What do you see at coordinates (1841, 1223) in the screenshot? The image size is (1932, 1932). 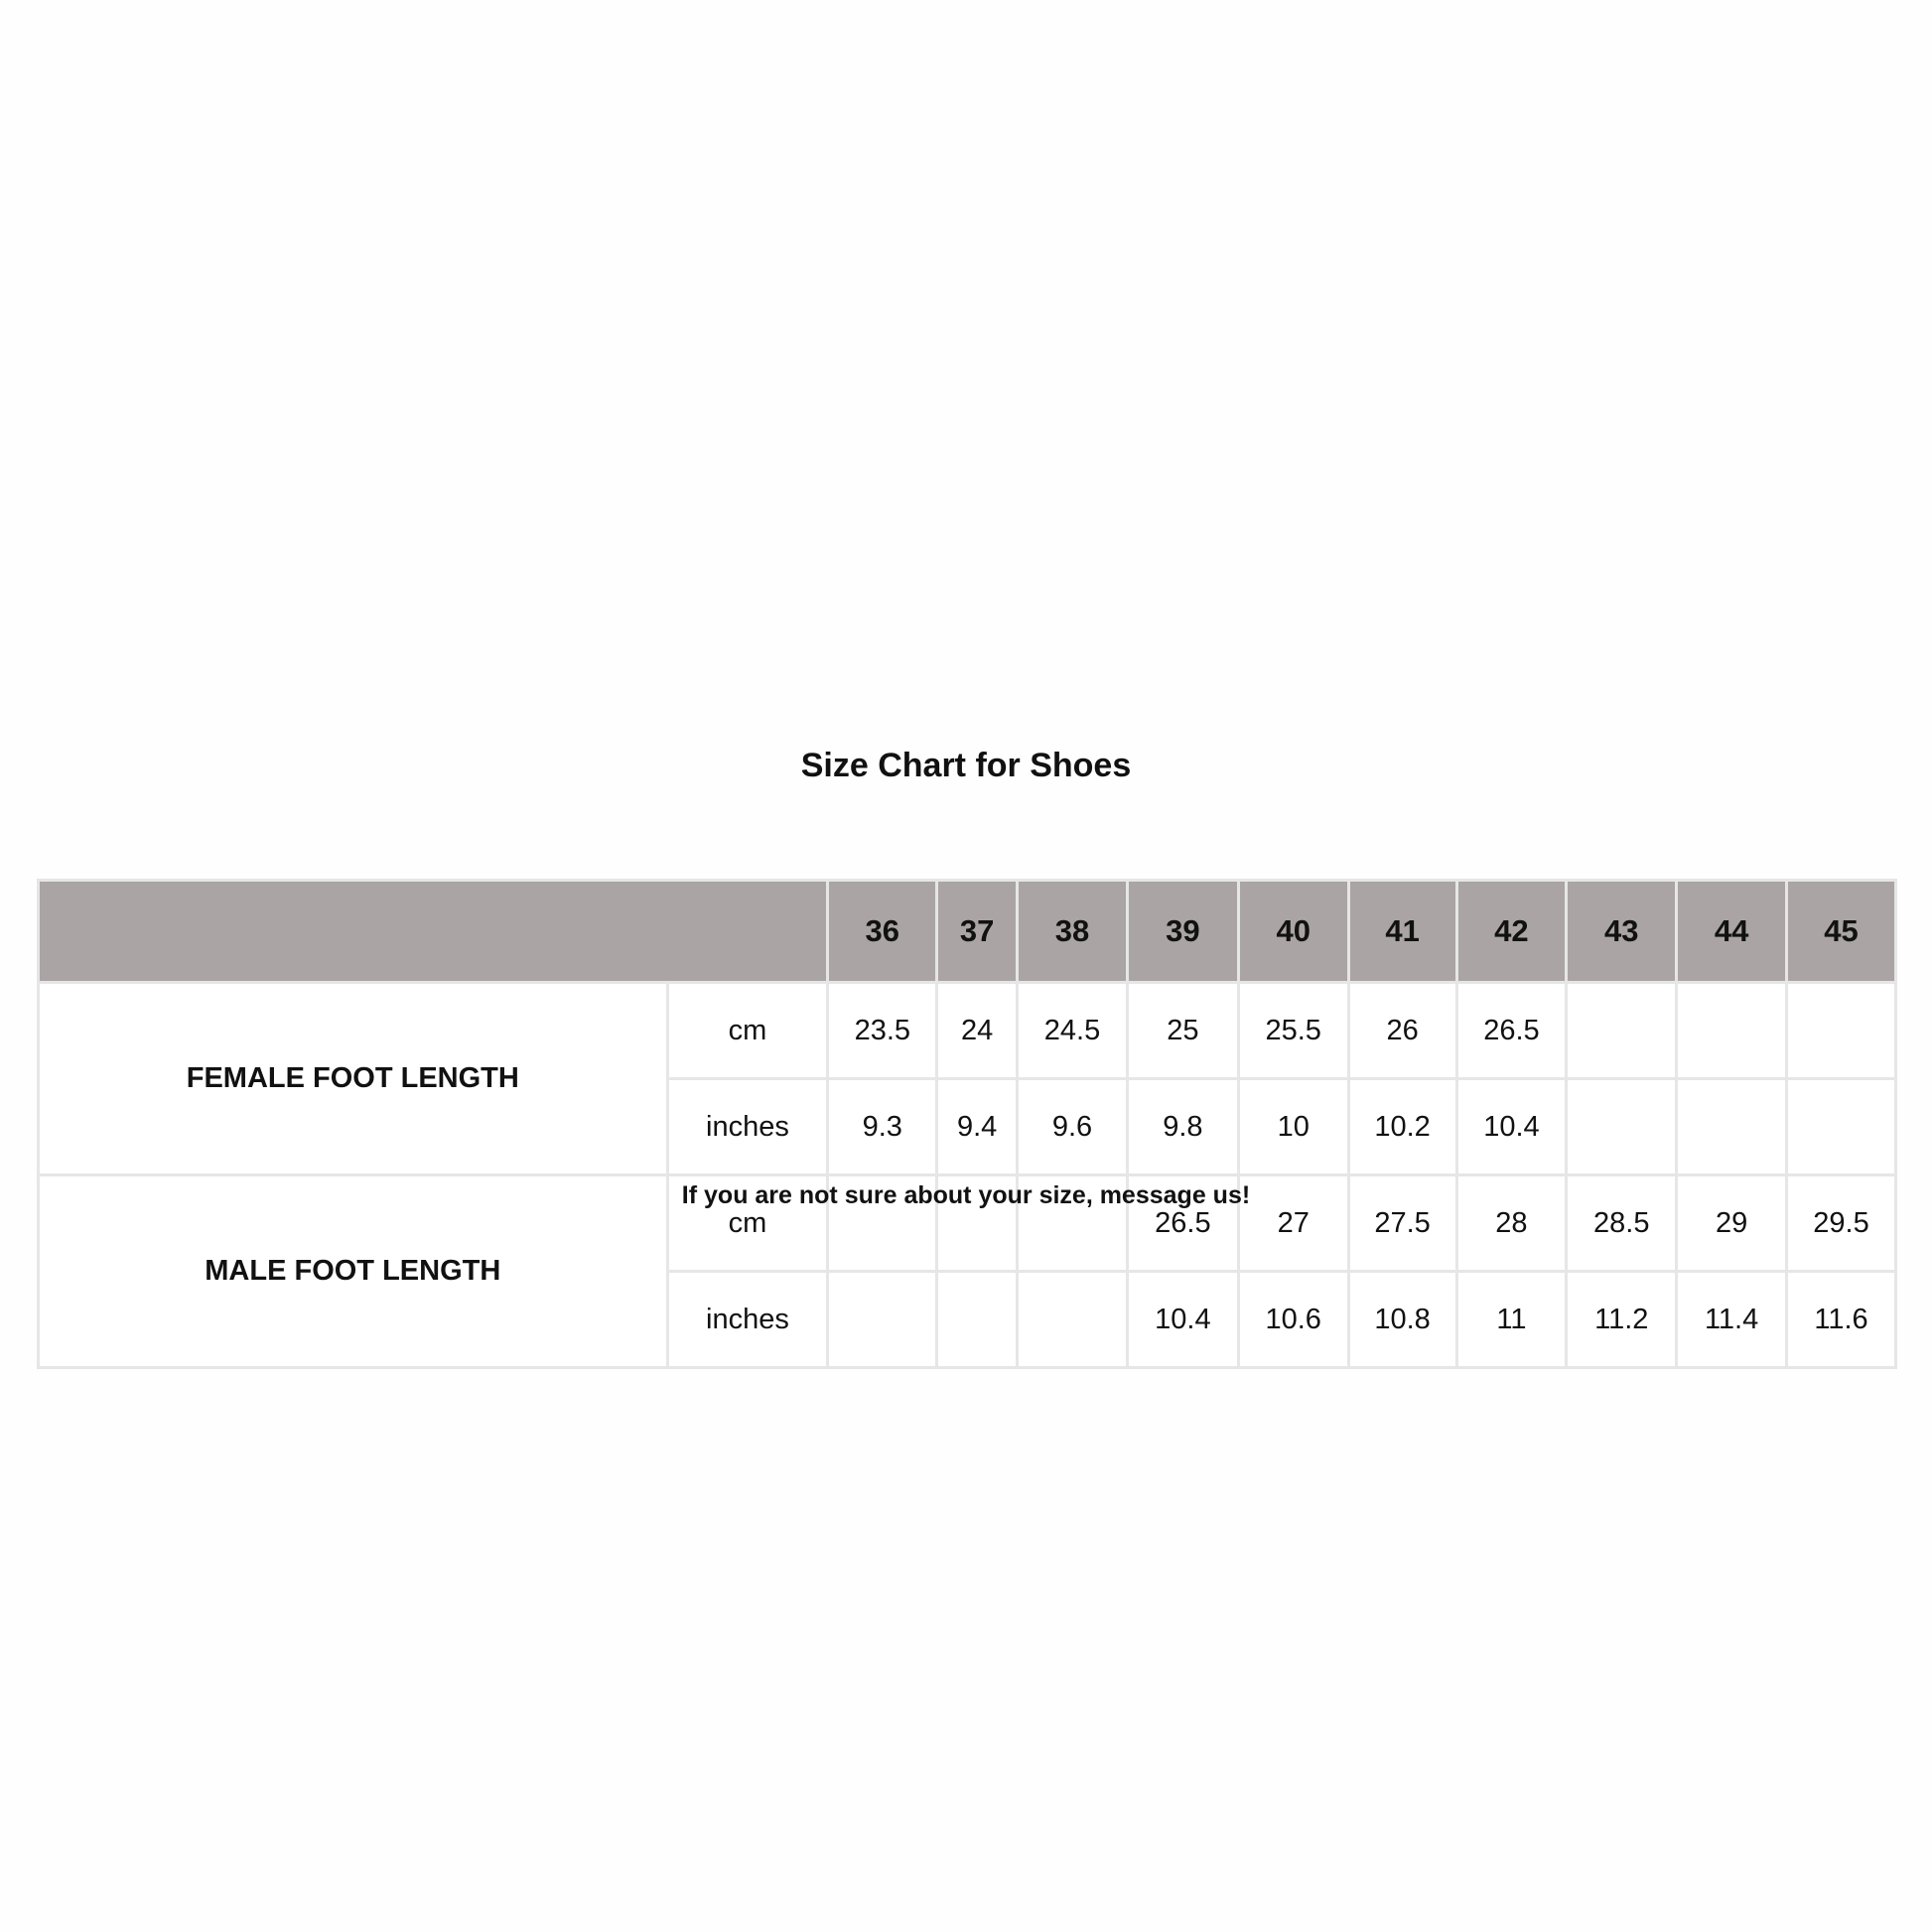 I see `table-cell: 29.5` at bounding box center [1841, 1223].